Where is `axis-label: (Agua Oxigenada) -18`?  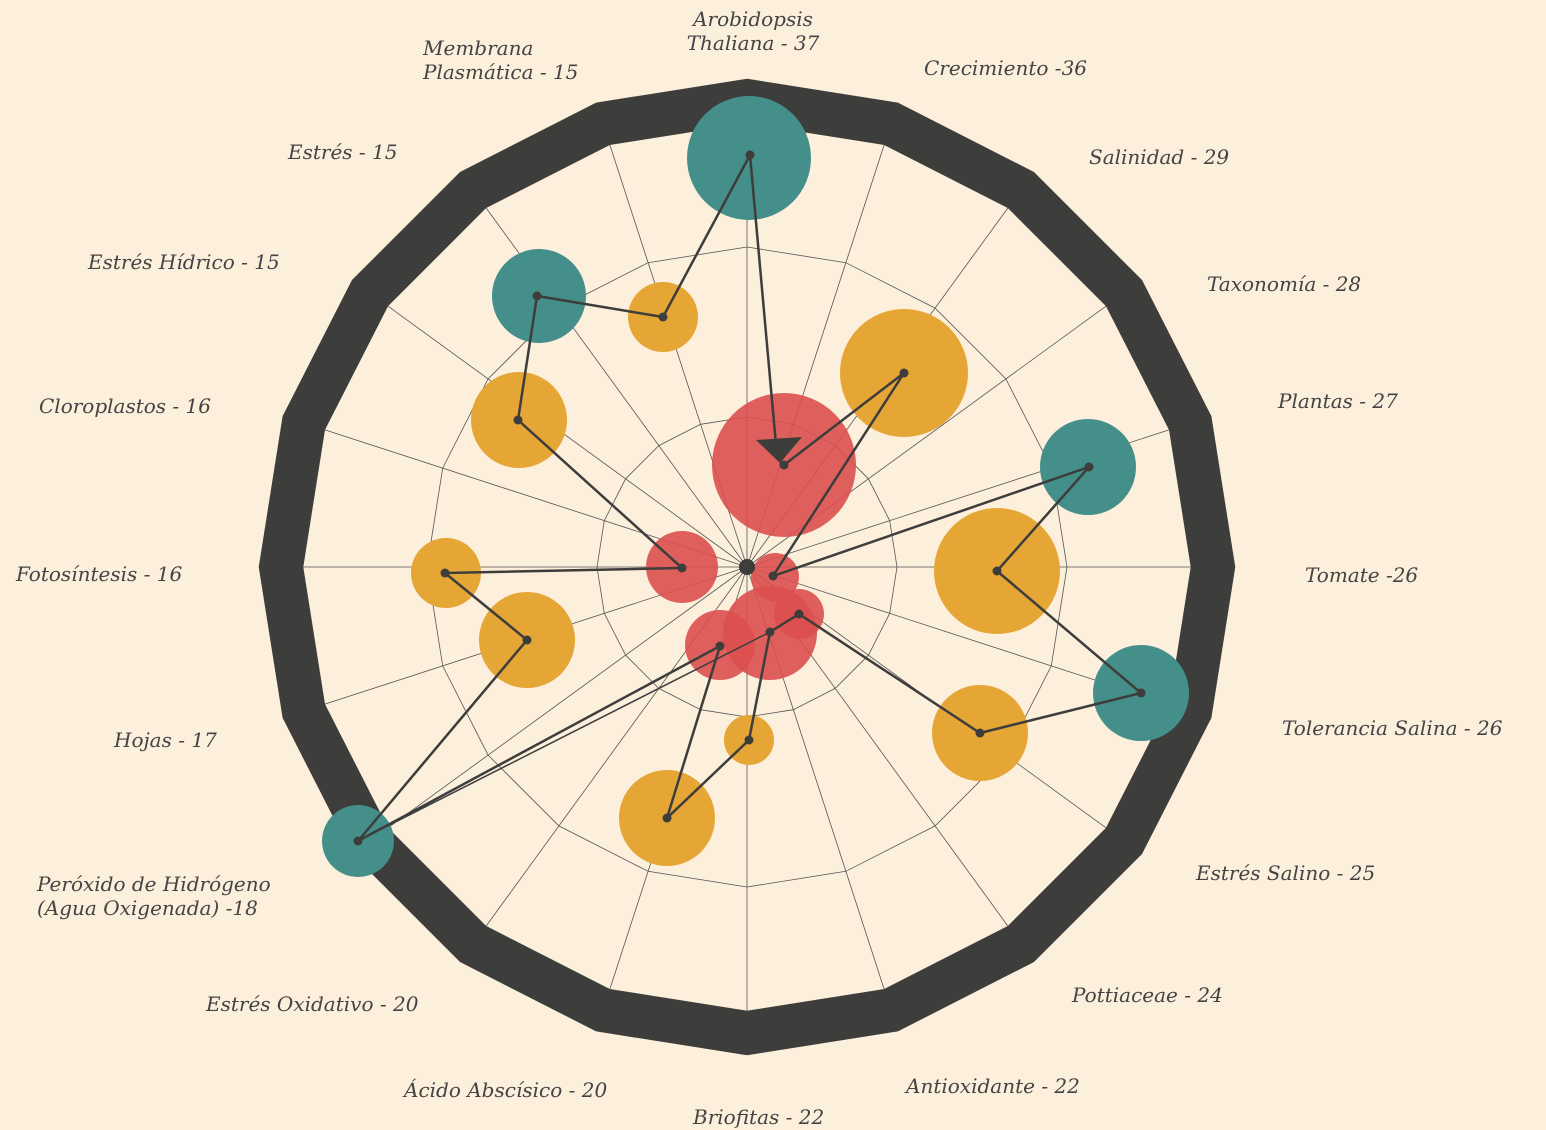 axis-label: (Agua Oxigenada) -18 is located at coordinates (147, 908).